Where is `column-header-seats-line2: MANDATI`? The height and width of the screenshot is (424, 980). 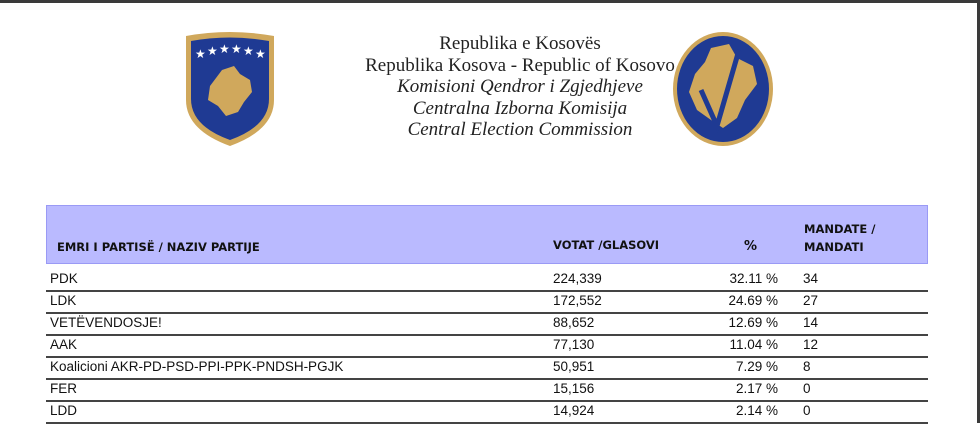 column-header-seats-line2: MANDATI is located at coordinates (834, 247).